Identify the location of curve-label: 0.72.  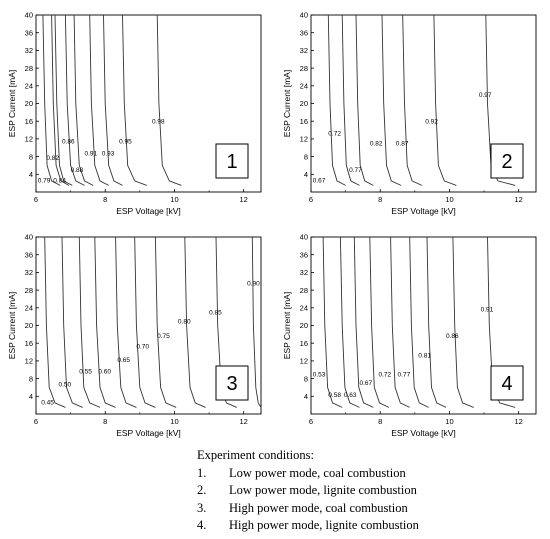
(334, 133).